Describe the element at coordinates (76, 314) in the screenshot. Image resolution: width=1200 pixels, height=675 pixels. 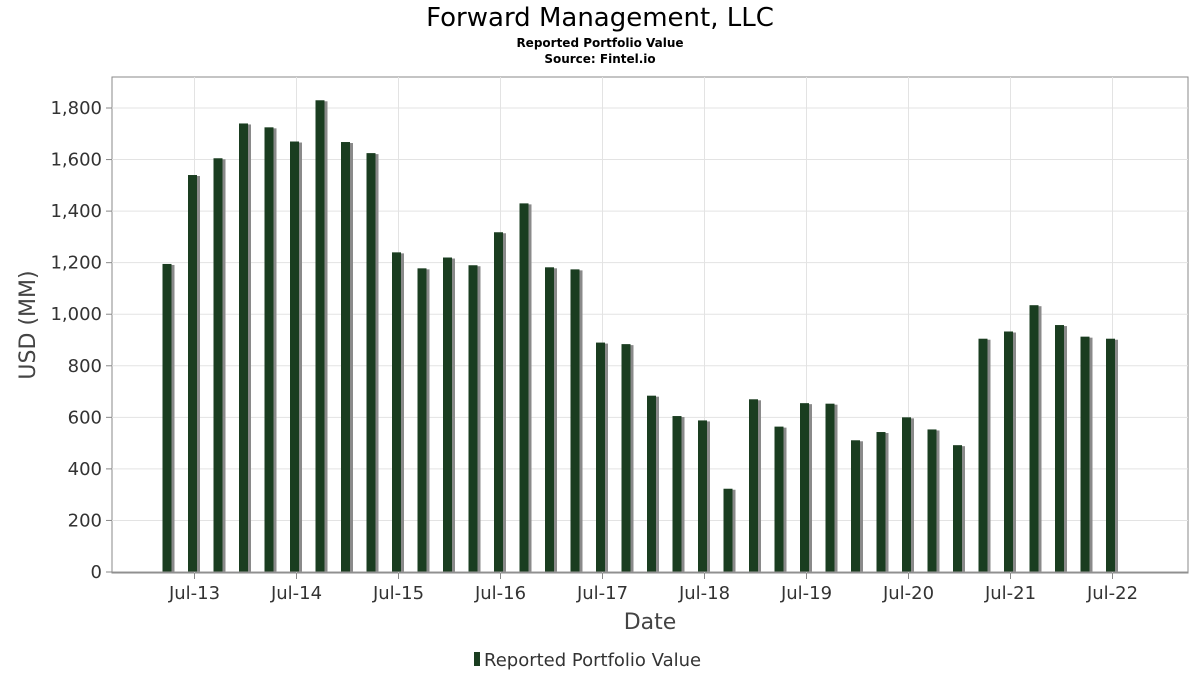
I see `y-tick-label: 1,000` at that location.